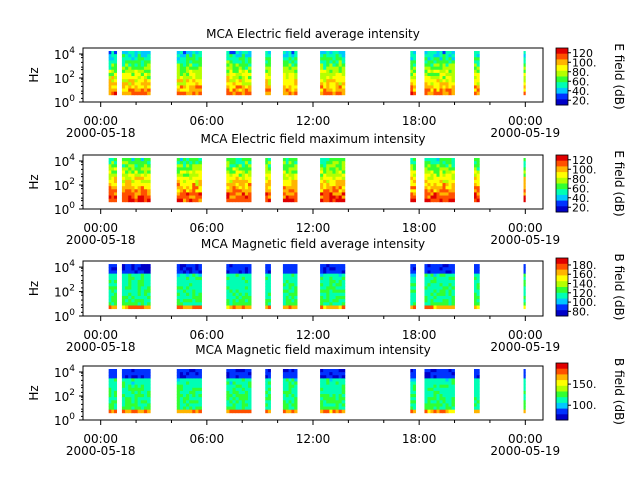 The height and width of the screenshot is (480, 640). What do you see at coordinates (207, 439) in the screenshot?
I see `x-tick-label: 06:00` at bounding box center [207, 439].